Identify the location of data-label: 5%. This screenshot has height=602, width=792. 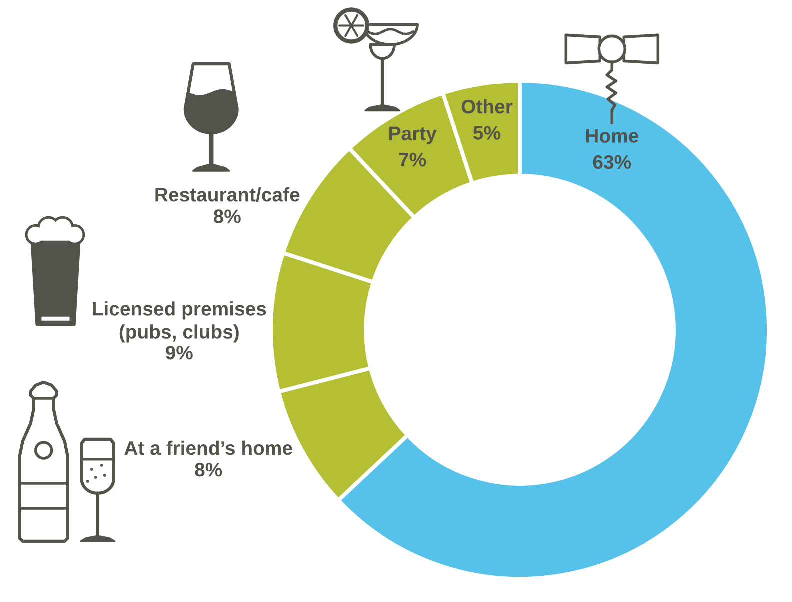
(487, 133).